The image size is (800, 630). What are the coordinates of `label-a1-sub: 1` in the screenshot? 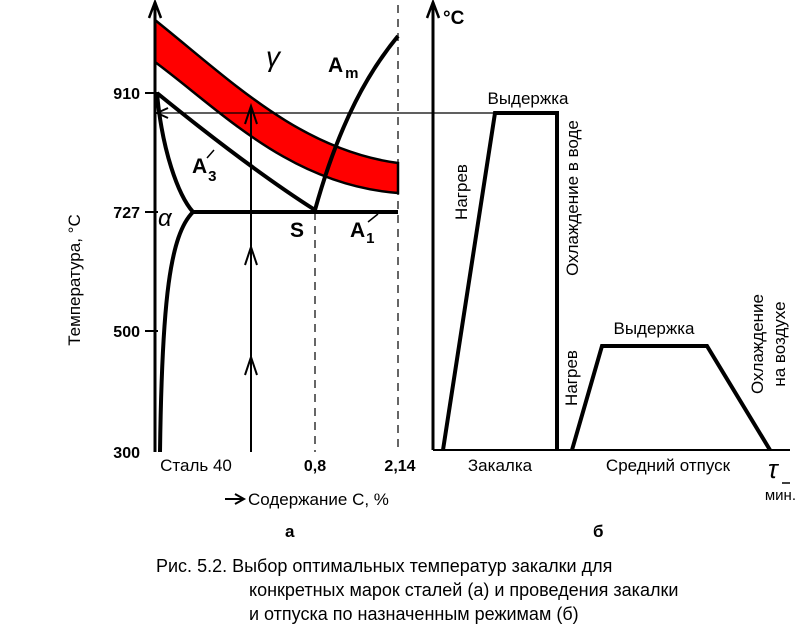 It's located at (370, 238).